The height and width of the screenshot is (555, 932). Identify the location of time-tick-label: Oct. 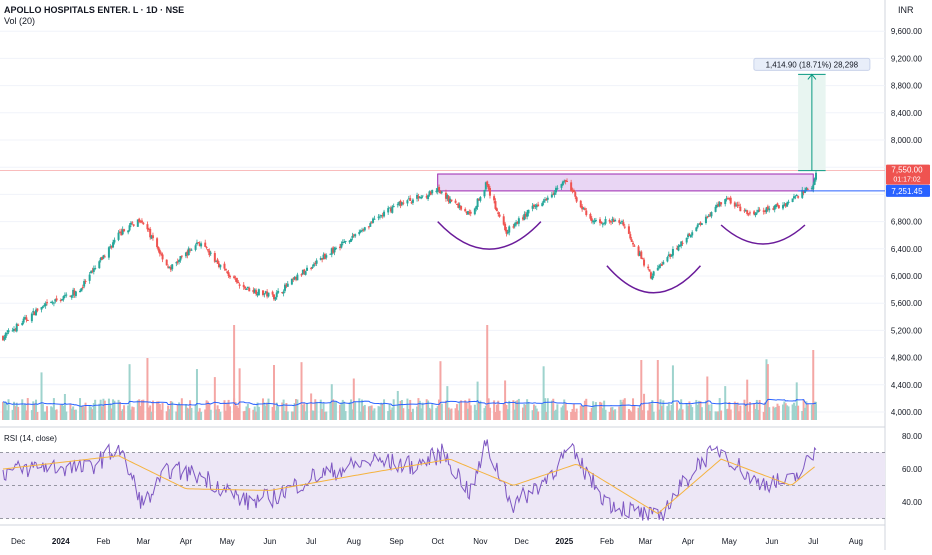
(437, 541).